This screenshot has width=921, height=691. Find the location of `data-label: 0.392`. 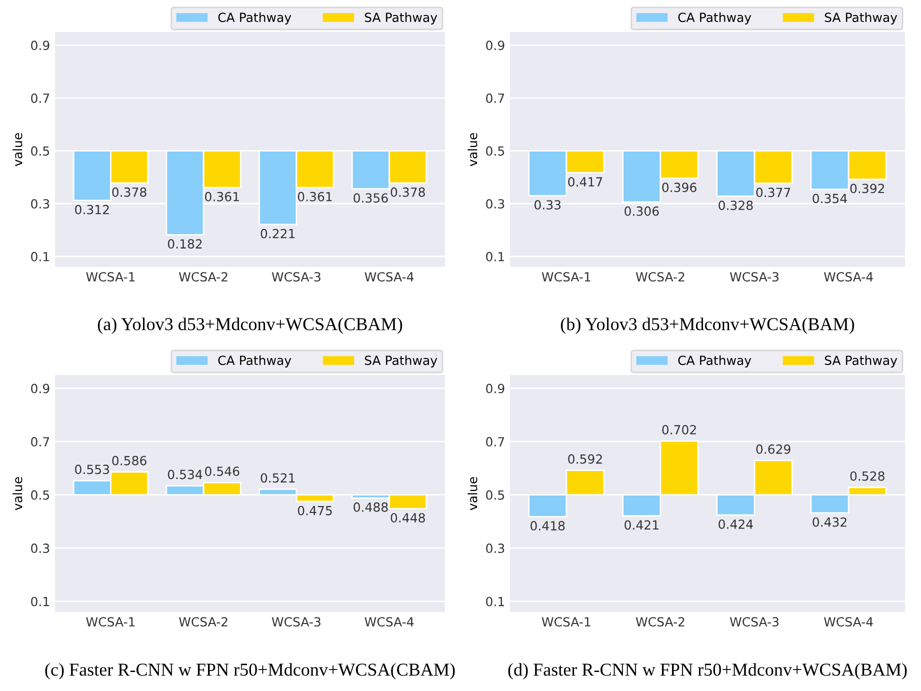

data-label: 0.392 is located at coordinates (867, 189).